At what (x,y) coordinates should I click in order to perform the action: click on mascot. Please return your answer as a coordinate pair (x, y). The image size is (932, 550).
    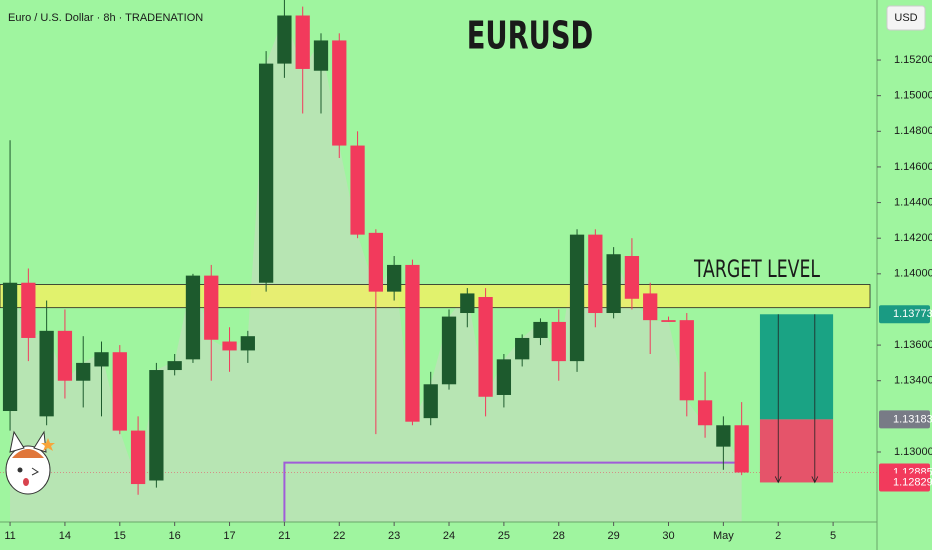
    Looking at the image, I should click on (30, 462).